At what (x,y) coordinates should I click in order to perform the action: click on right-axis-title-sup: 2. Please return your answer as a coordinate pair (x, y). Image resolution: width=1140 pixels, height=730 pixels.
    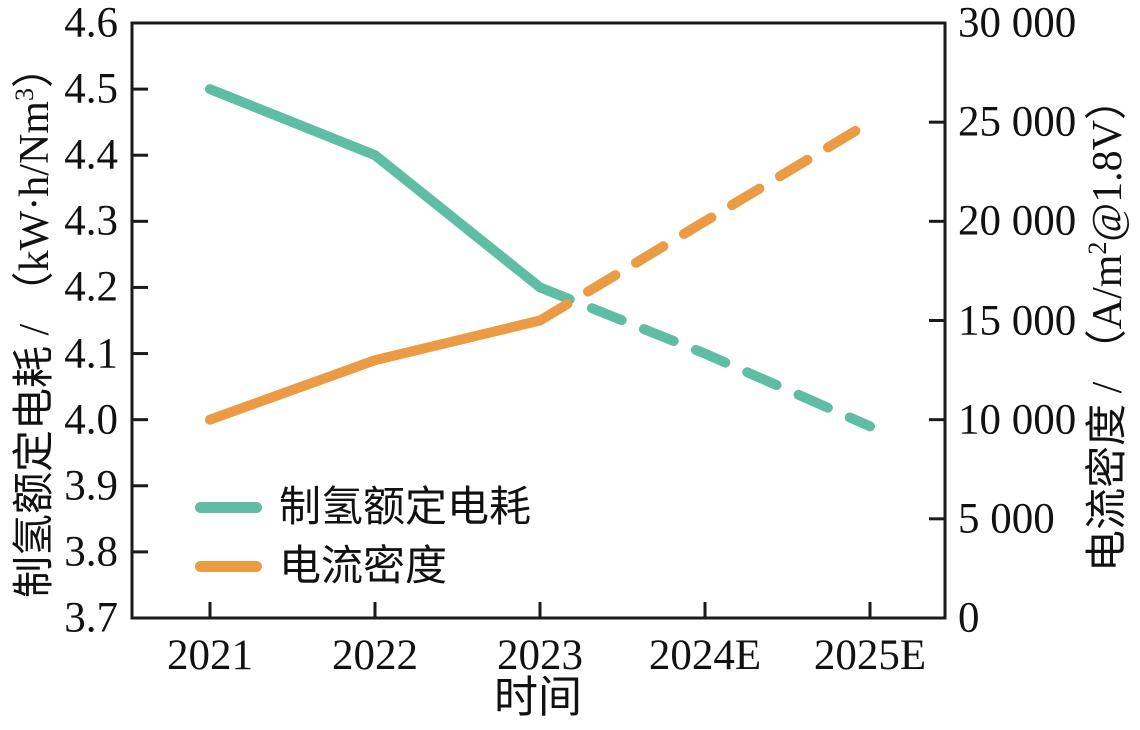
    Looking at the image, I should click on (1097, 248).